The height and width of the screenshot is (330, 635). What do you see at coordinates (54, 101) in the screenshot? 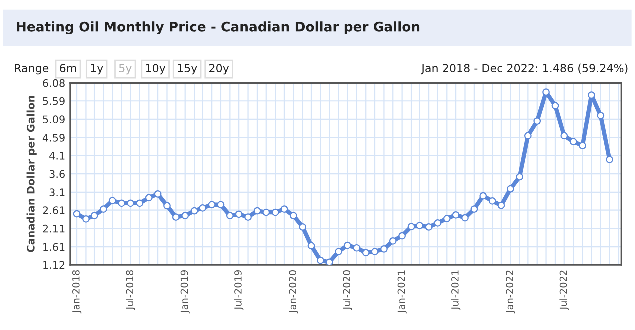
I see `y-tick-label: 5.59` at bounding box center [54, 101].